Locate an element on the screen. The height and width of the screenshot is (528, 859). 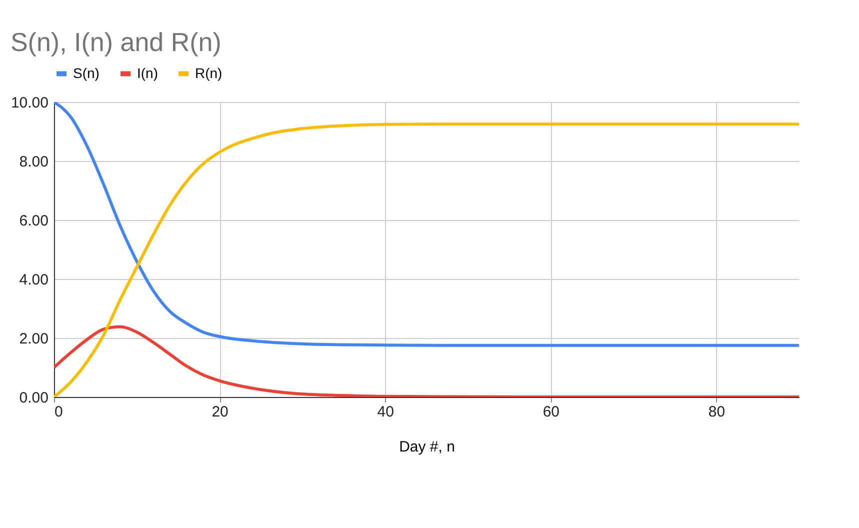
legend-label: R(n) is located at coordinates (208, 72).